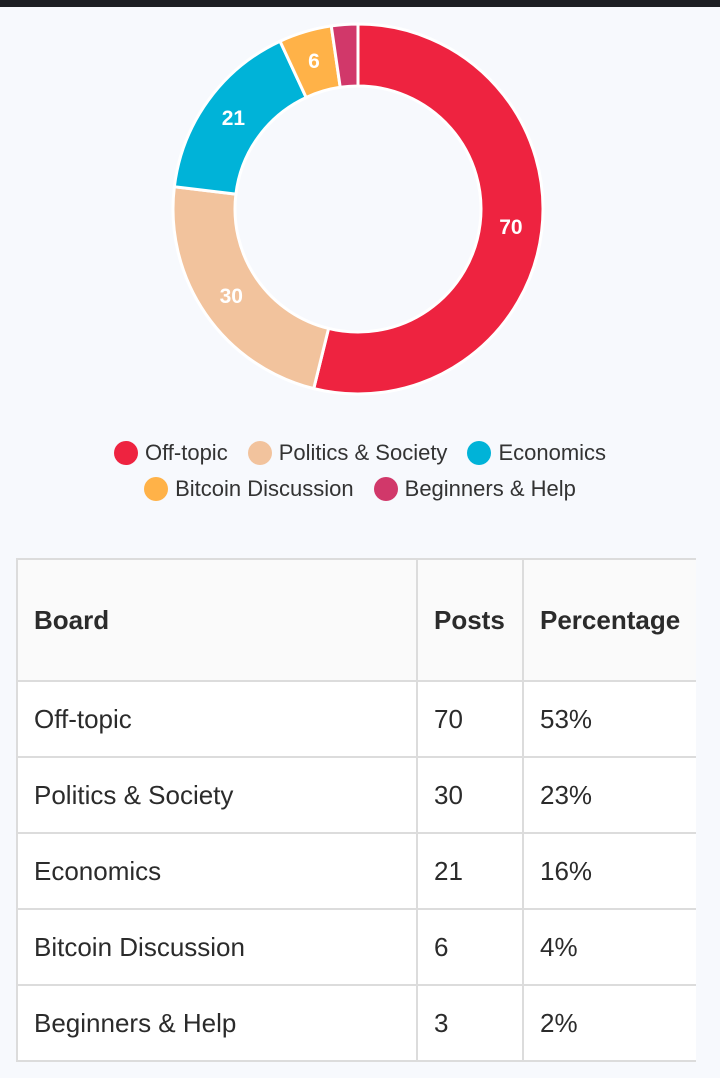 The height and width of the screenshot is (1078, 720). Describe the element at coordinates (609, 620) in the screenshot. I see `column-header-percentage: Percentage` at that location.